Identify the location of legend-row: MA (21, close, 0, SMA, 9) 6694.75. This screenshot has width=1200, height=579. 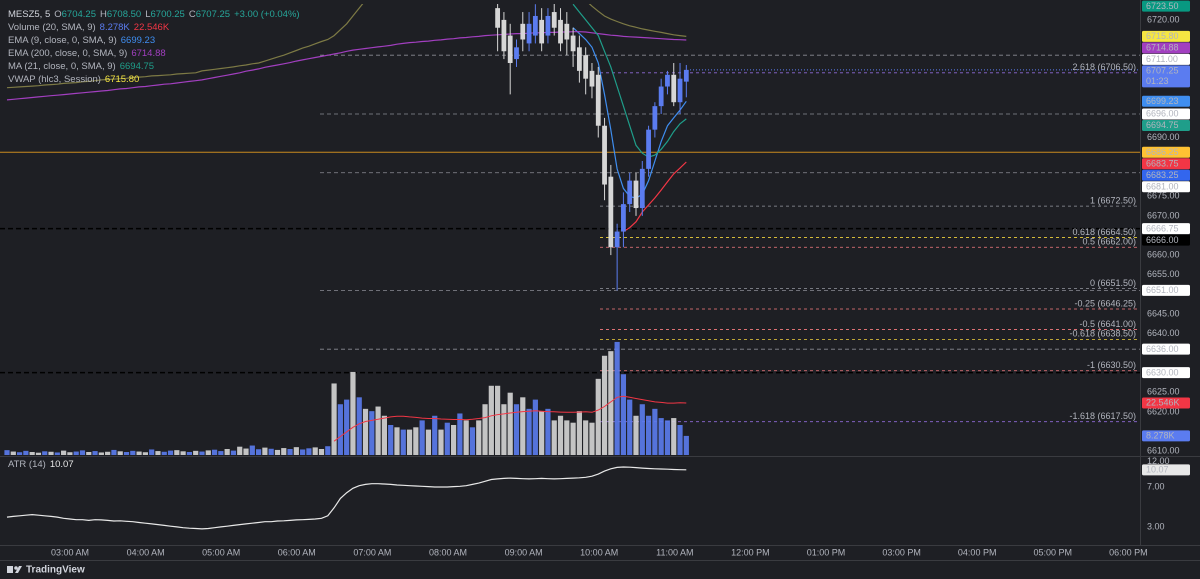
(81, 66).